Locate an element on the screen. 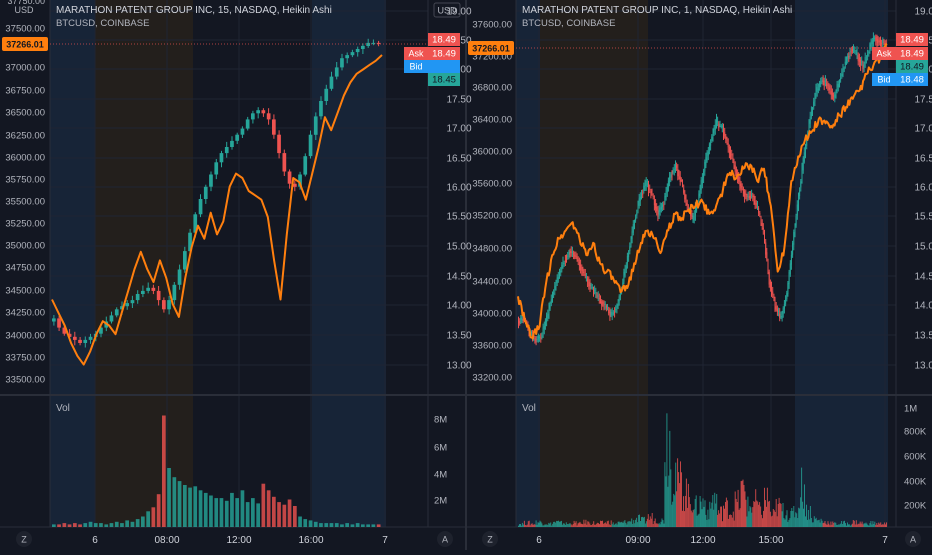 The width and height of the screenshot is (932, 555). currency-button is located at coordinates (447, 10).